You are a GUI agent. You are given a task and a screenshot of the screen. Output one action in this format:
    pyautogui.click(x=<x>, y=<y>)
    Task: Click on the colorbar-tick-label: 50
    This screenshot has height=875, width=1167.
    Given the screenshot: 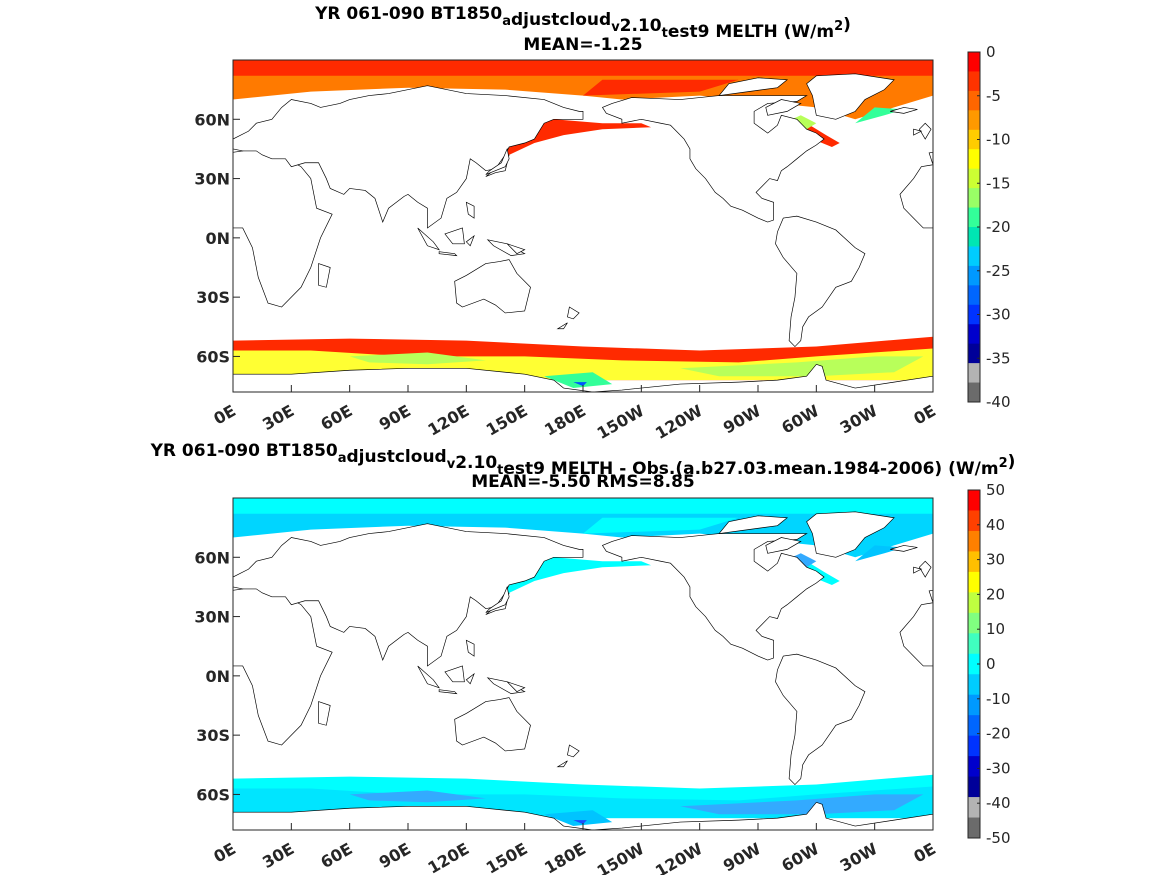 What is the action you would take?
    pyautogui.click(x=995, y=490)
    